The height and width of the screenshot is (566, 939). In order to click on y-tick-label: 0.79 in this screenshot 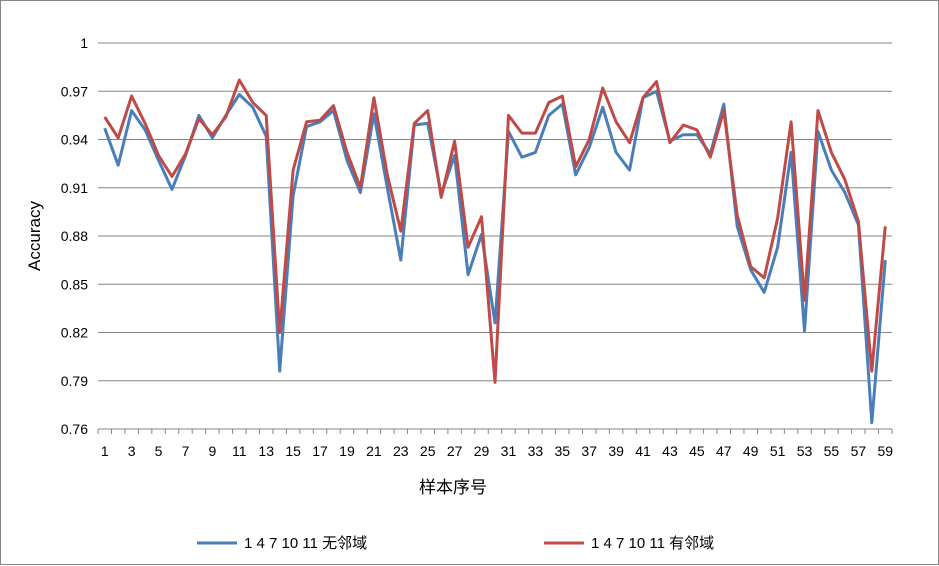, I will do `click(74, 381)`.